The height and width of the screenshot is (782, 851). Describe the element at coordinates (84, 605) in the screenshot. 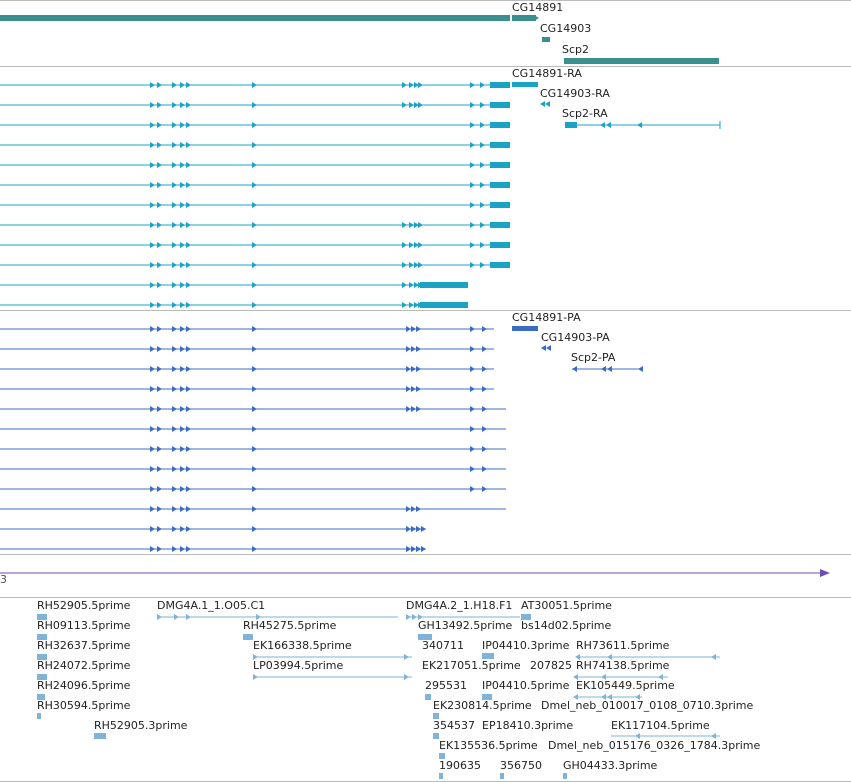

I see `est-label: RH52905.5prime` at that location.